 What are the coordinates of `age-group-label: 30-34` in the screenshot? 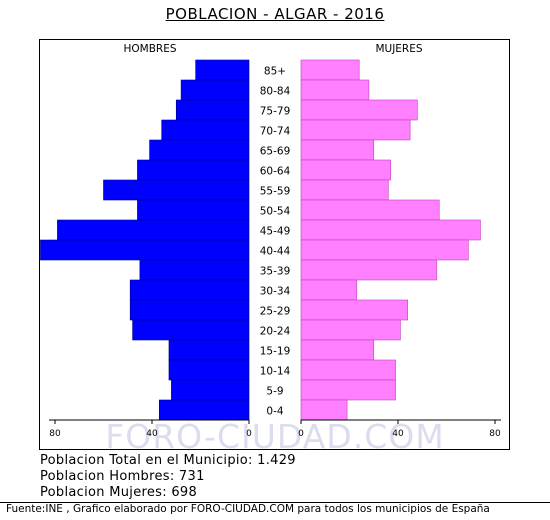 It's located at (275, 292).